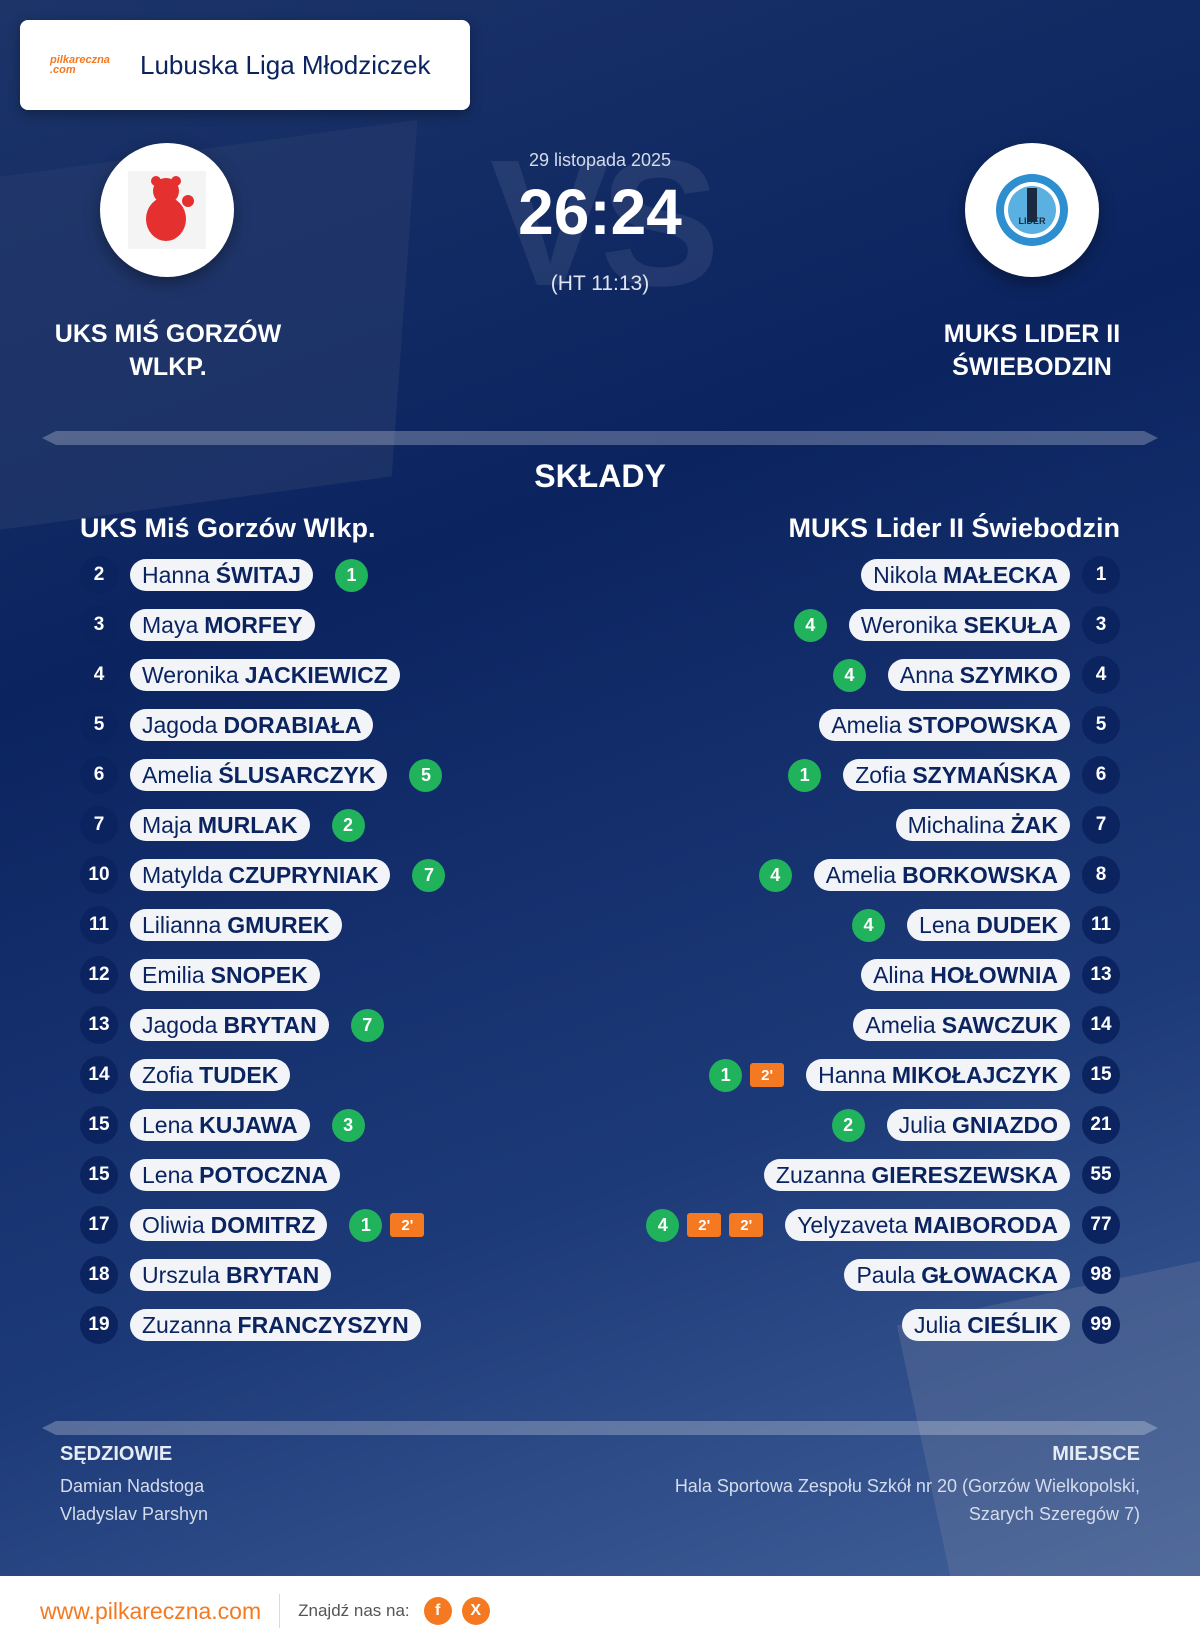  I want to click on player-last-name: DORABIAŁA, so click(292, 724).